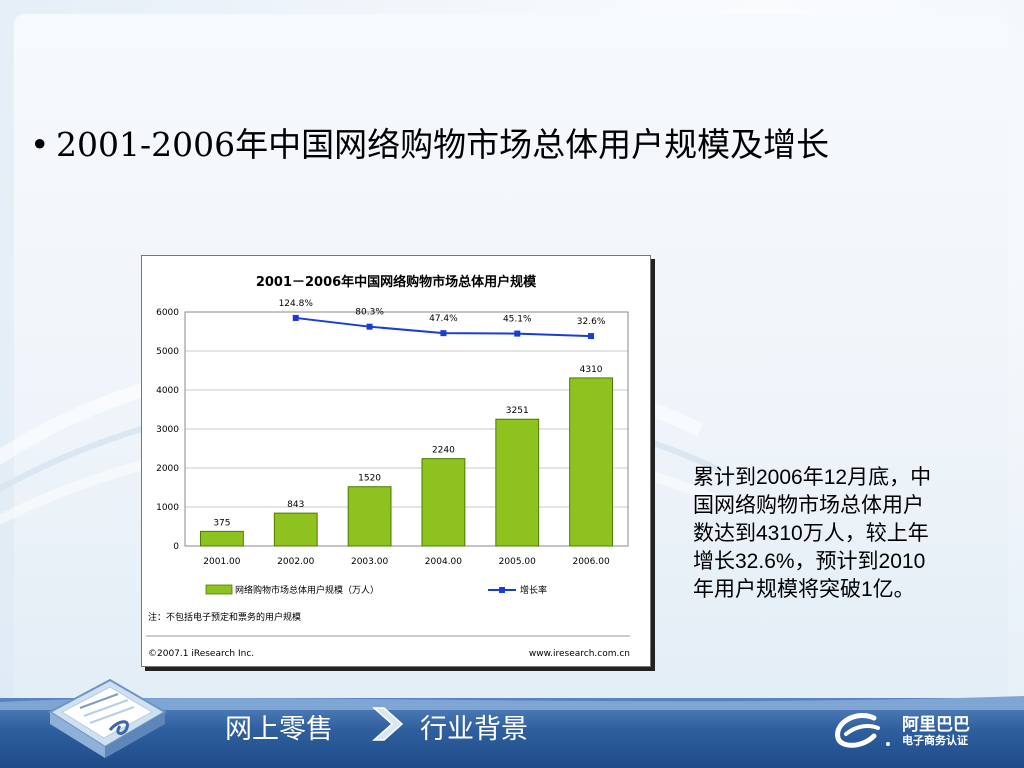 Image resolution: width=1024 pixels, height=768 pixels. What do you see at coordinates (167, 469) in the screenshot?
I see `y-tick-label: 2000` at bounding box center [167, 469].